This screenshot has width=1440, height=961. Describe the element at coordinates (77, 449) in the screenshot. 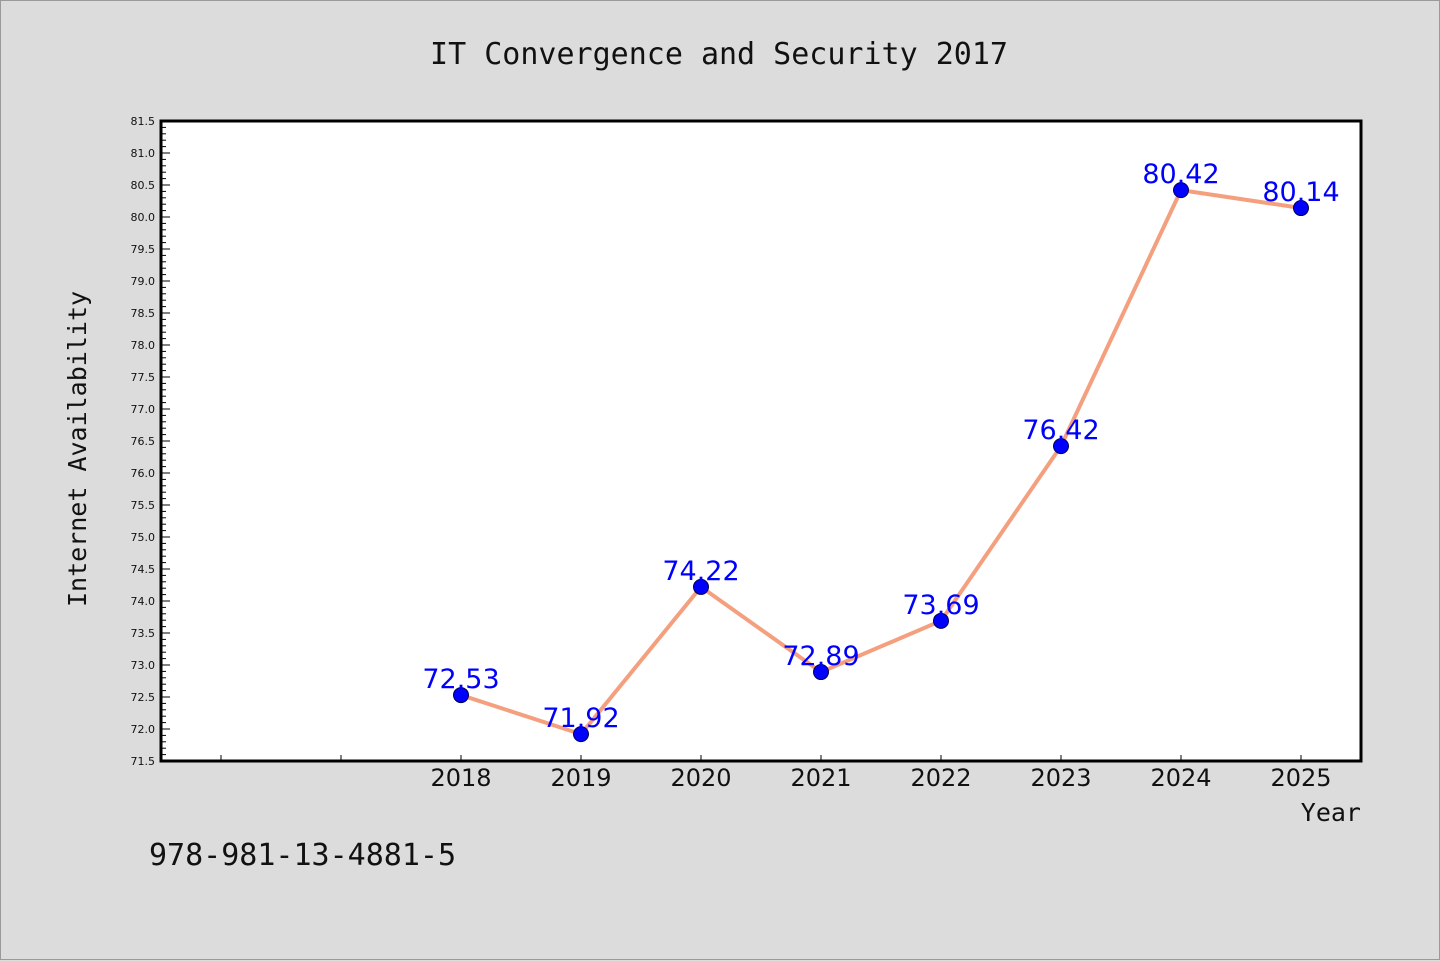

I see `y-axis-label: Internet Availability` at that location.